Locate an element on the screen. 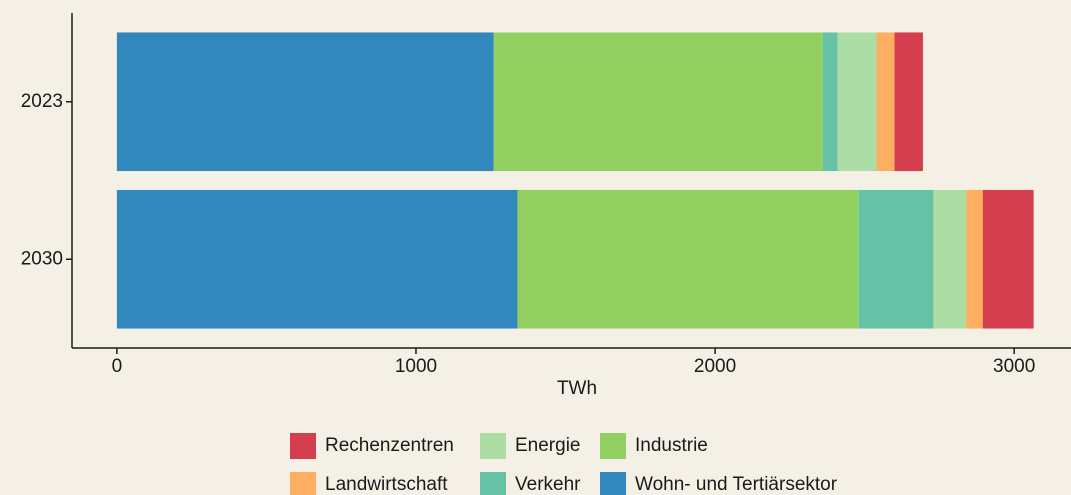 Image resolution: width=1071 pixels, height=495 pixels. legend-label: Landwirtschaft is located at coordinates (386, 484).